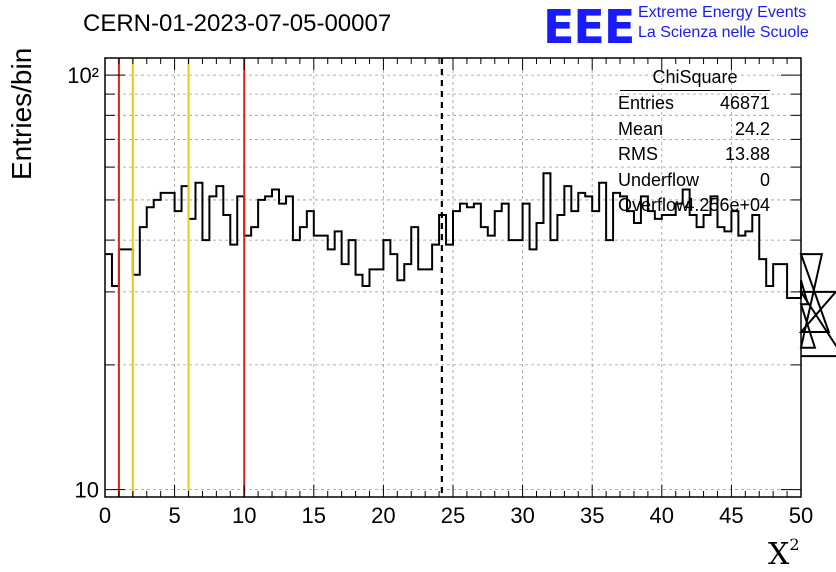 The height and width of the screenshot is (572, 836). What do you see at coordinates (752, 128) in the screenshot?
I see `stats-value: 24.2` at bounding box center [752, 128].